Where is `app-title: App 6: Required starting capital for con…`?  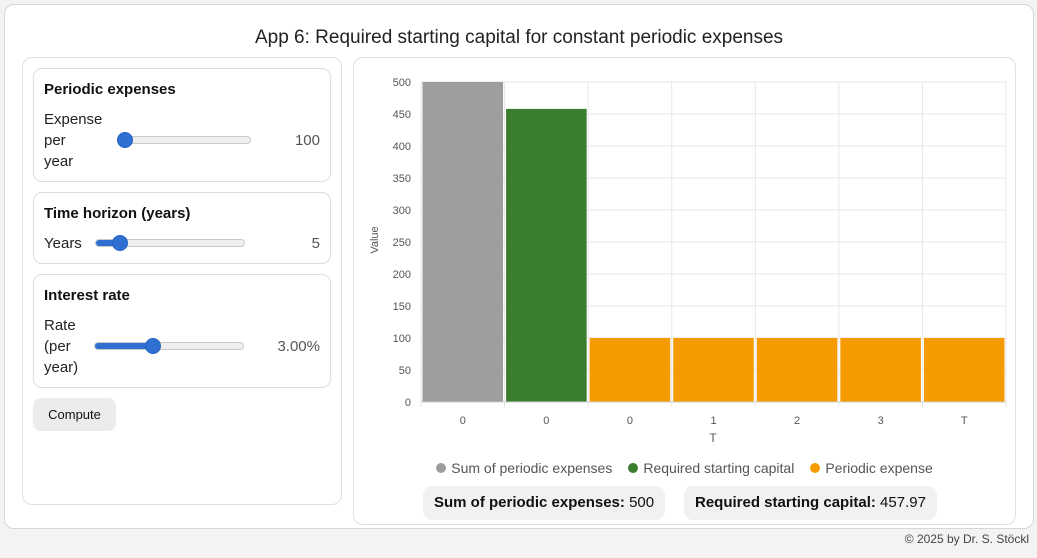
app-title: App 6: Required starting capital for con… is located at coordinates (519, 37).